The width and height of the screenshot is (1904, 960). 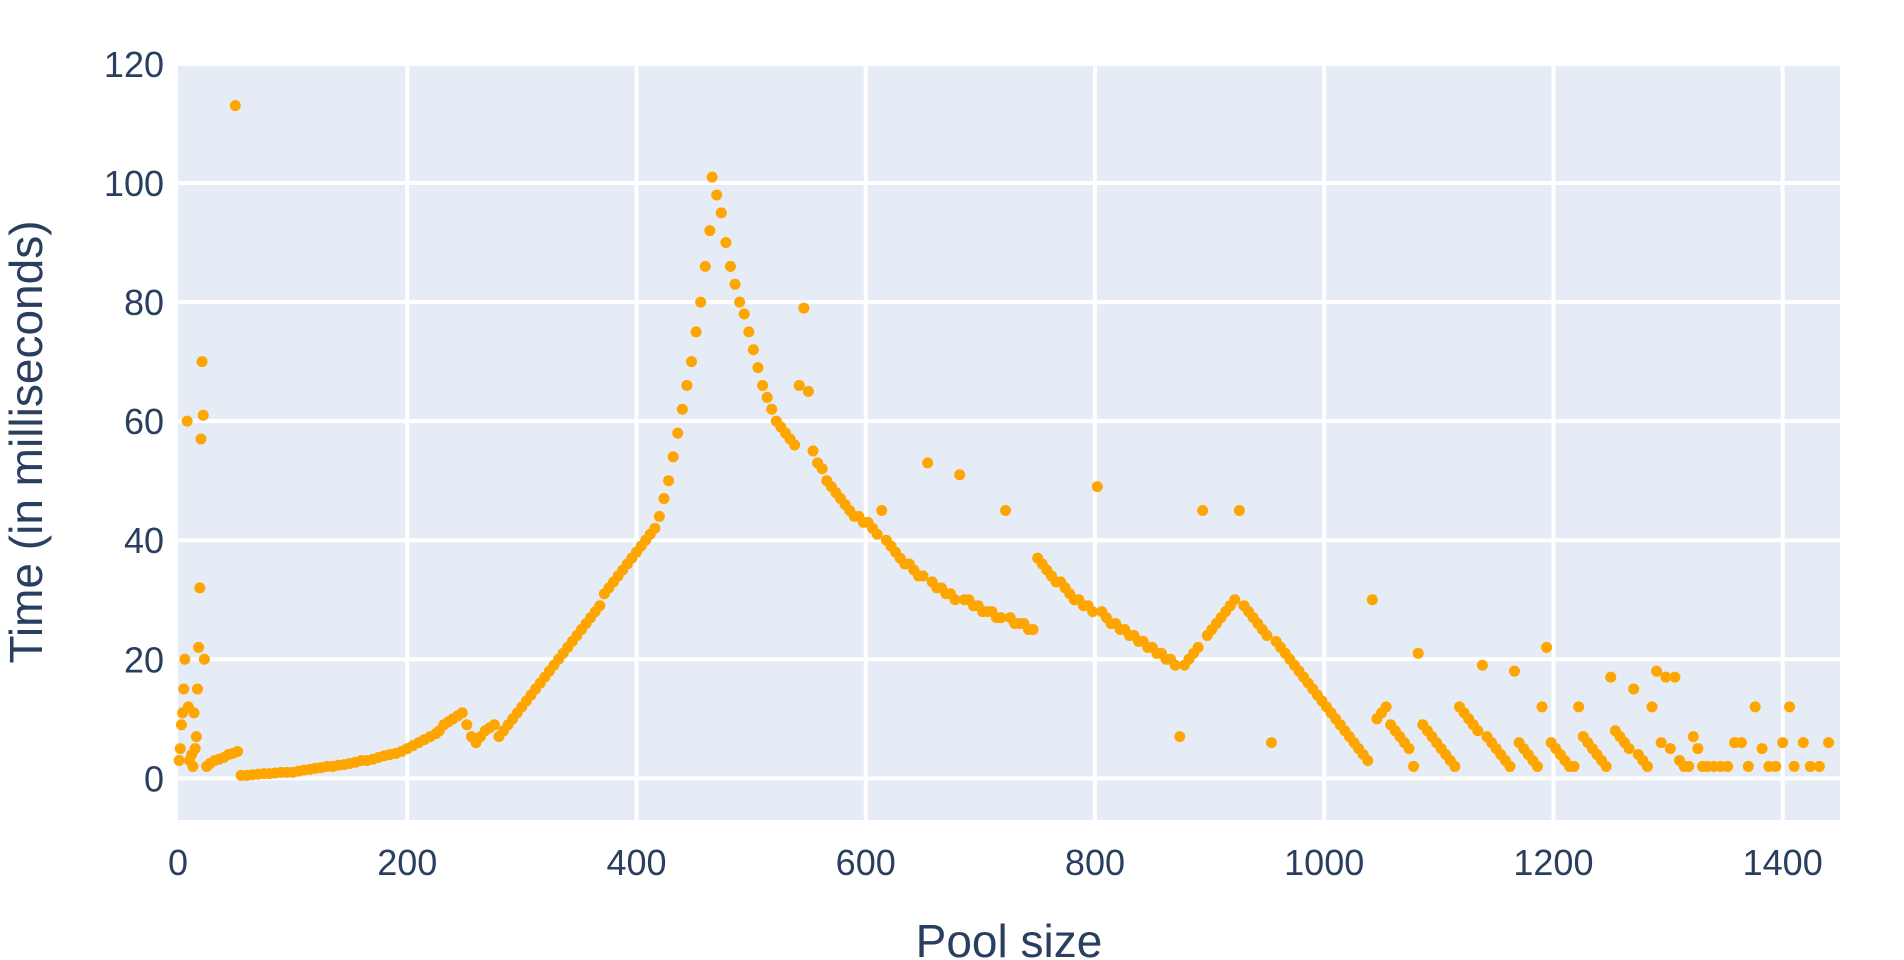 What do you see at coordinates (995, 862) in the screenshot?
I see `x-tick-labels: 0 200 400 600 800 1000 1200 1400` at bounding box center [995, 862].